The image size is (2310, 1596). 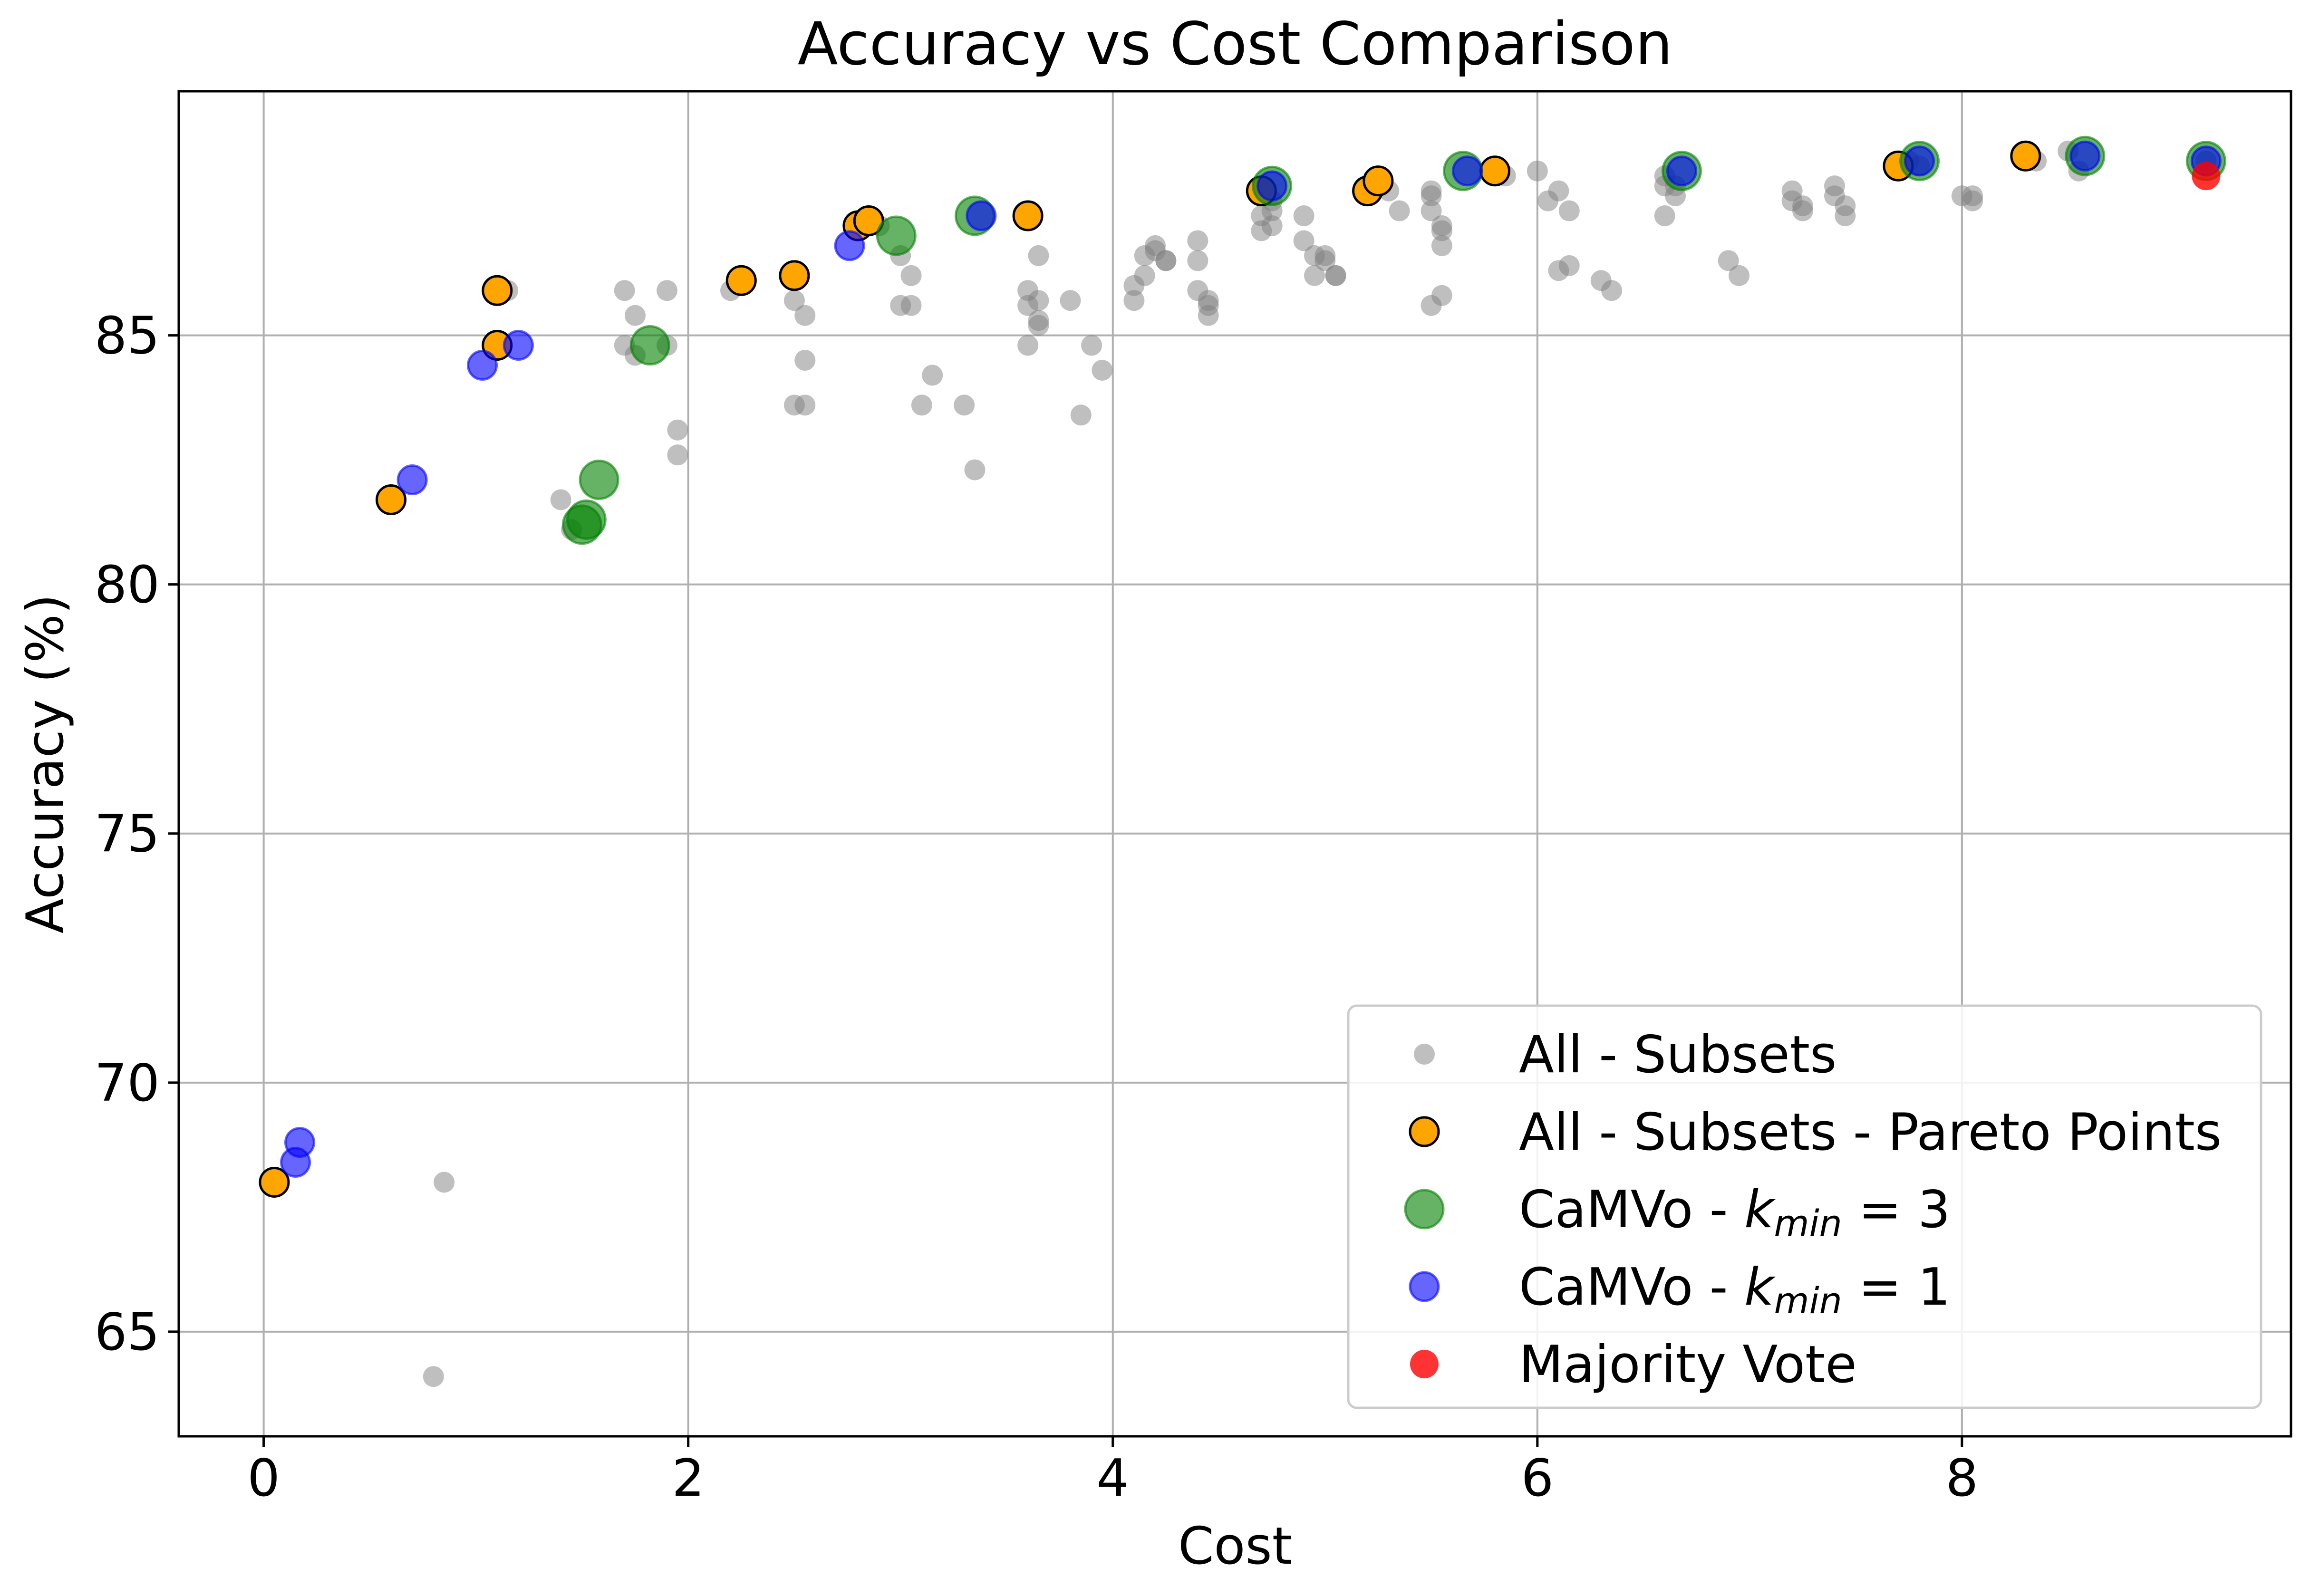 I want to click on y-tick-label: 65, so click(x=127, y=1332).